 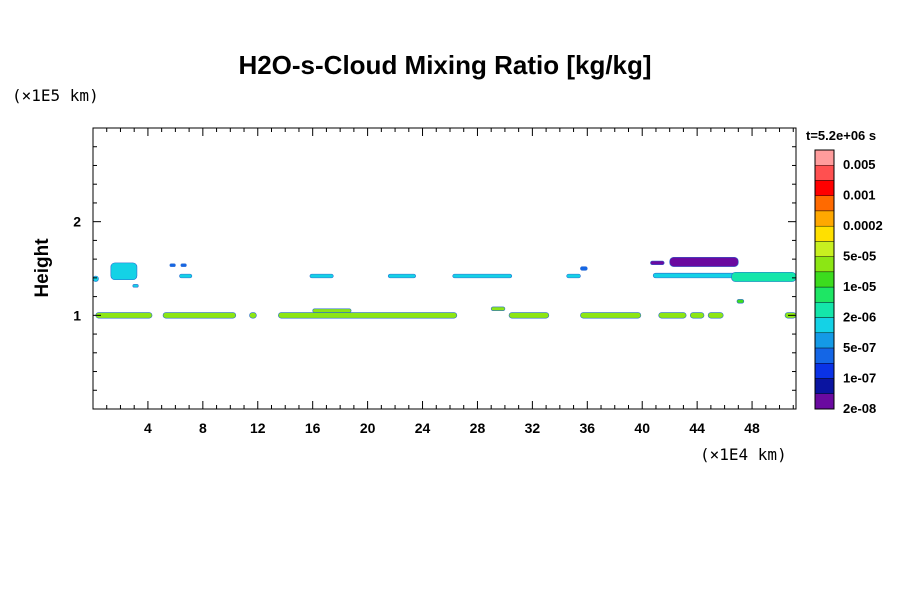 I want to click on colorbar-label: 0.001, so click(x=859, y=195).